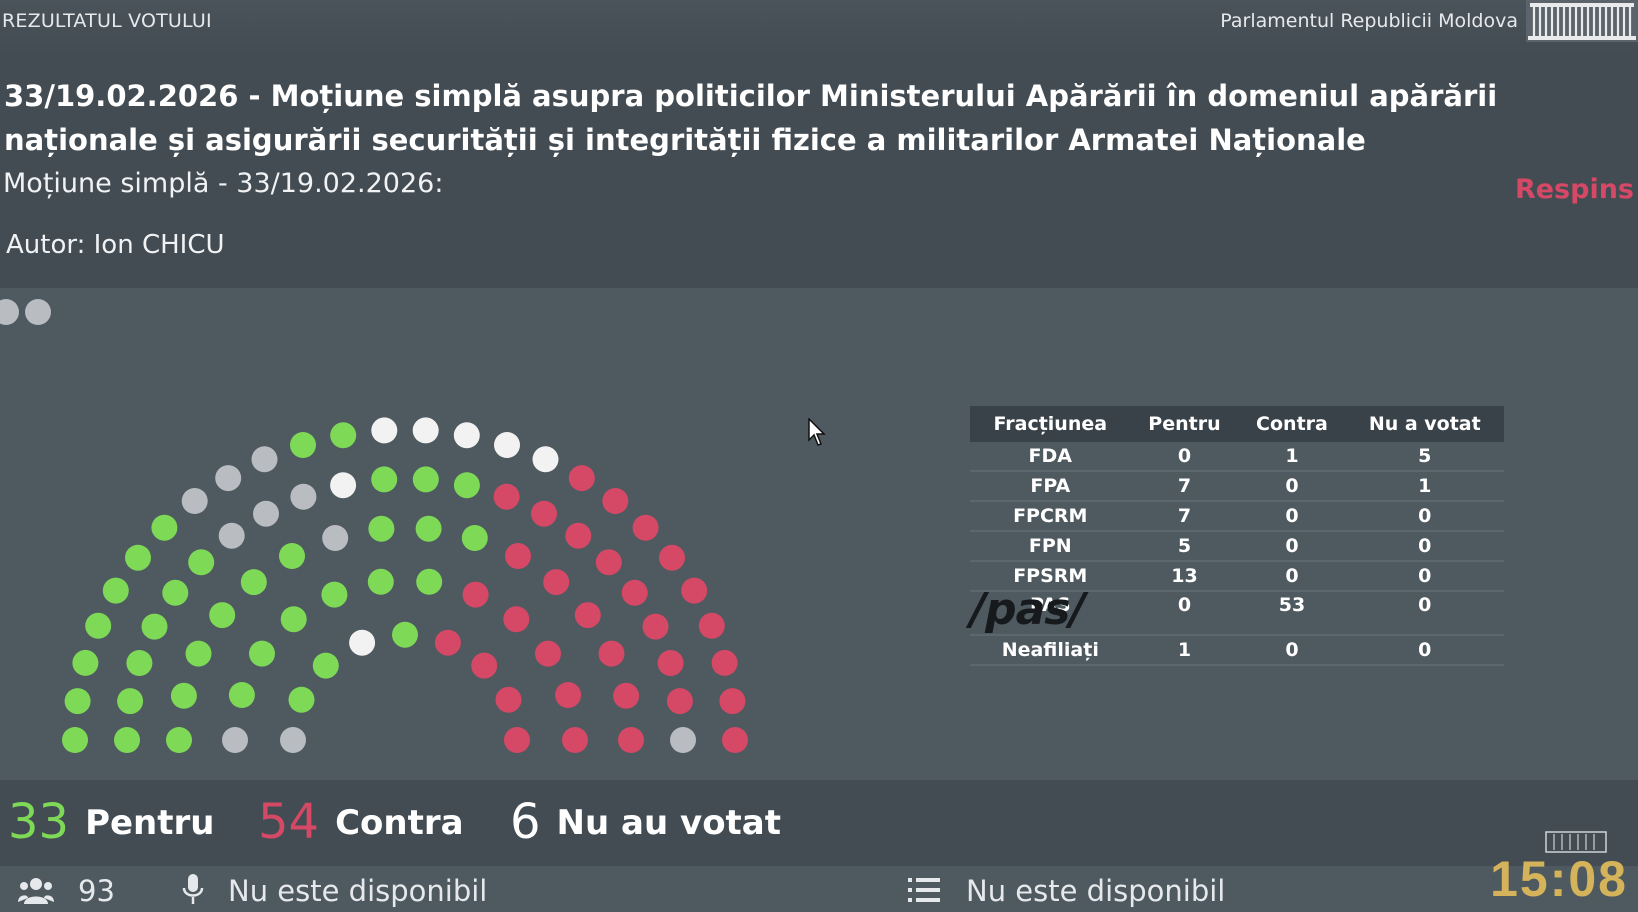 Image resolution: width=1638 pixels, height=912 pixels. I want to click on pentru-count: 0, so click(1184, 613).